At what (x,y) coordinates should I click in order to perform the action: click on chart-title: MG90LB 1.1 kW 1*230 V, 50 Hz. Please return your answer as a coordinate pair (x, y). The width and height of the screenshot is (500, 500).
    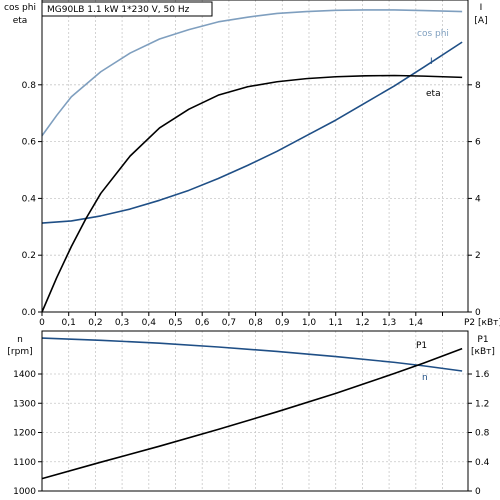
    Looking at the image, I should click on (118, 10).